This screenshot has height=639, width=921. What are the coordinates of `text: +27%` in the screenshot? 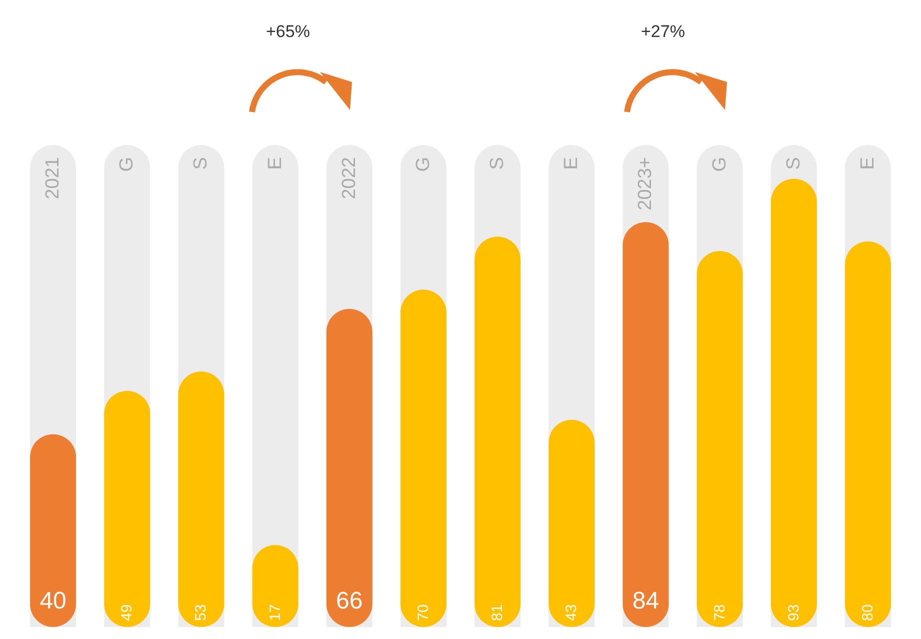 It's located at (663, 31).